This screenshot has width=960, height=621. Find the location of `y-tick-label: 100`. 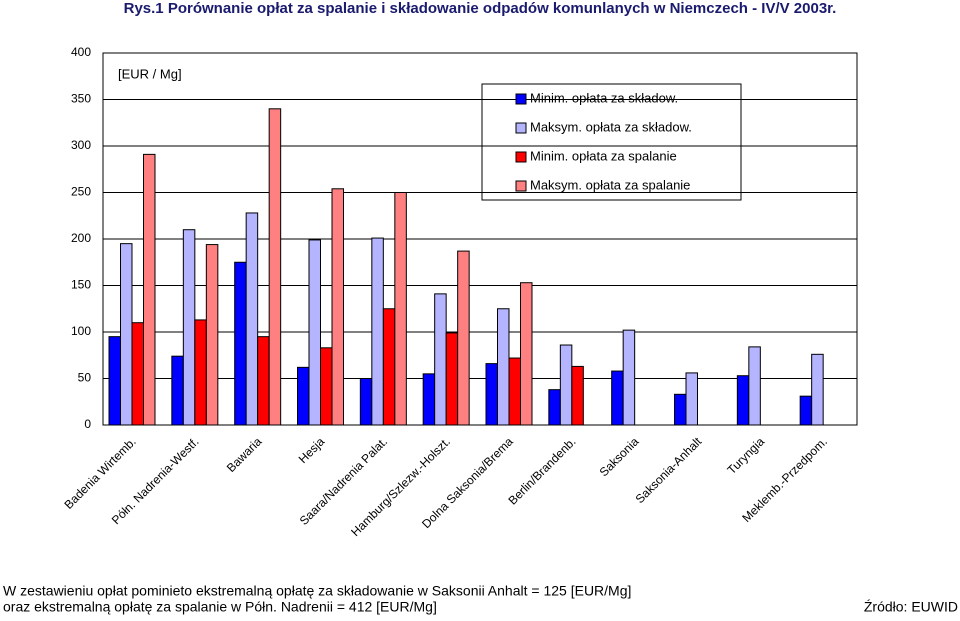

y-tick-label: 100 is located at coordinates (81, 331).